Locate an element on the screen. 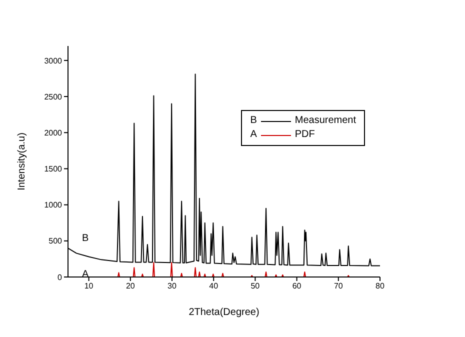 This screenshot has height=337, width=465. annotation: A is located at coordinates (253, 135).